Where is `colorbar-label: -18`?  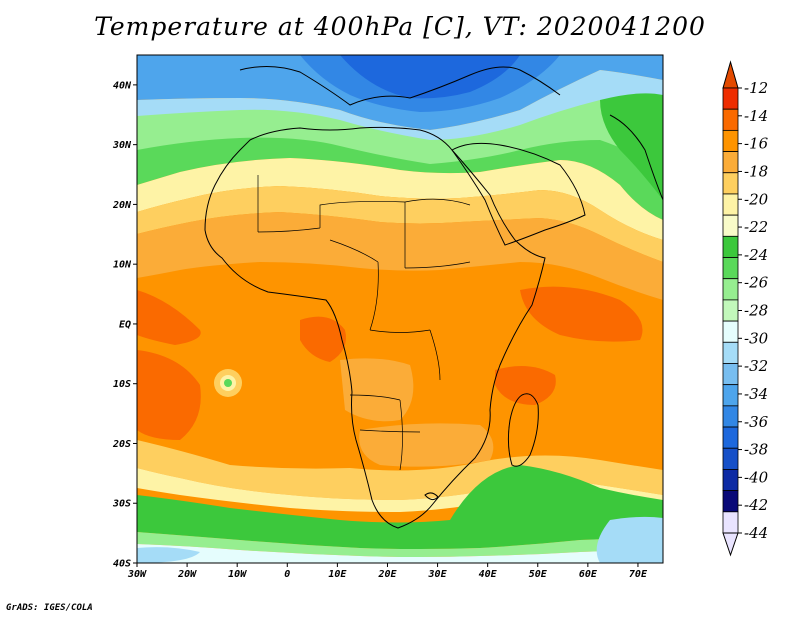
colorbar-label: -18 is located at coordinates (756, 171).